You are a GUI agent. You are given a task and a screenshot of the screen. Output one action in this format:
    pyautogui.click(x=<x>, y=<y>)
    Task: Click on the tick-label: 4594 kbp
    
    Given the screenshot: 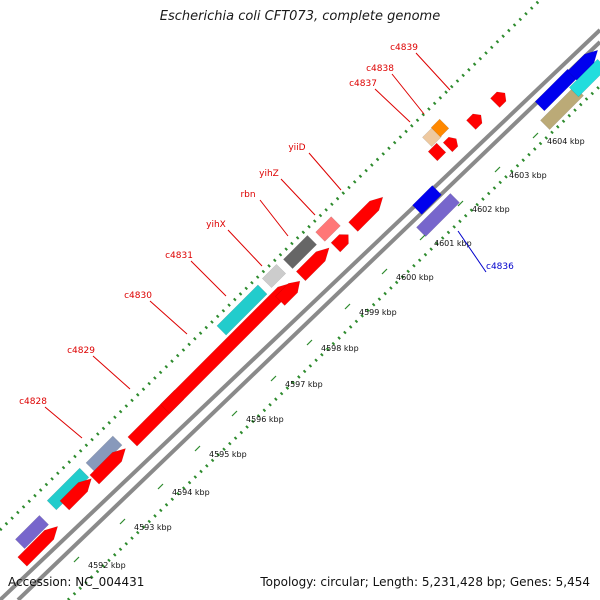 What is the action you would take?
    pyautogui.click(x=191, y=492)
    